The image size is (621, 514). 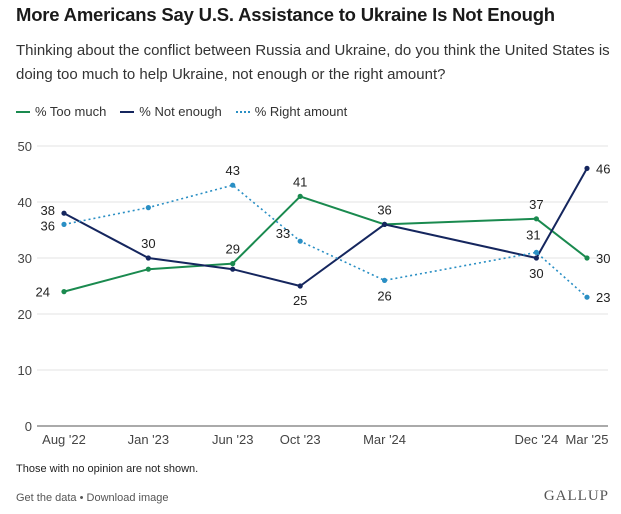 What do you see at coordinates (603, 168) in the screenshot?
I see `data-label: 46` at bounding box center [603, 168].